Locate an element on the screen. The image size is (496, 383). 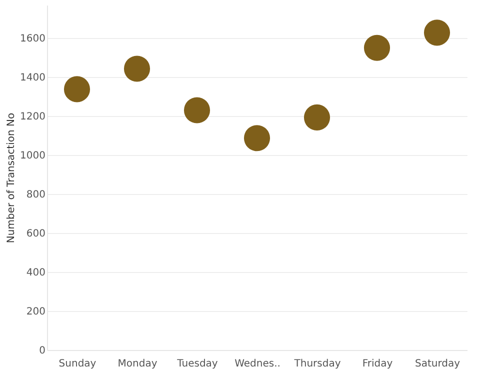
x-tick-label: Thursday is located at coordinates (317, 364).